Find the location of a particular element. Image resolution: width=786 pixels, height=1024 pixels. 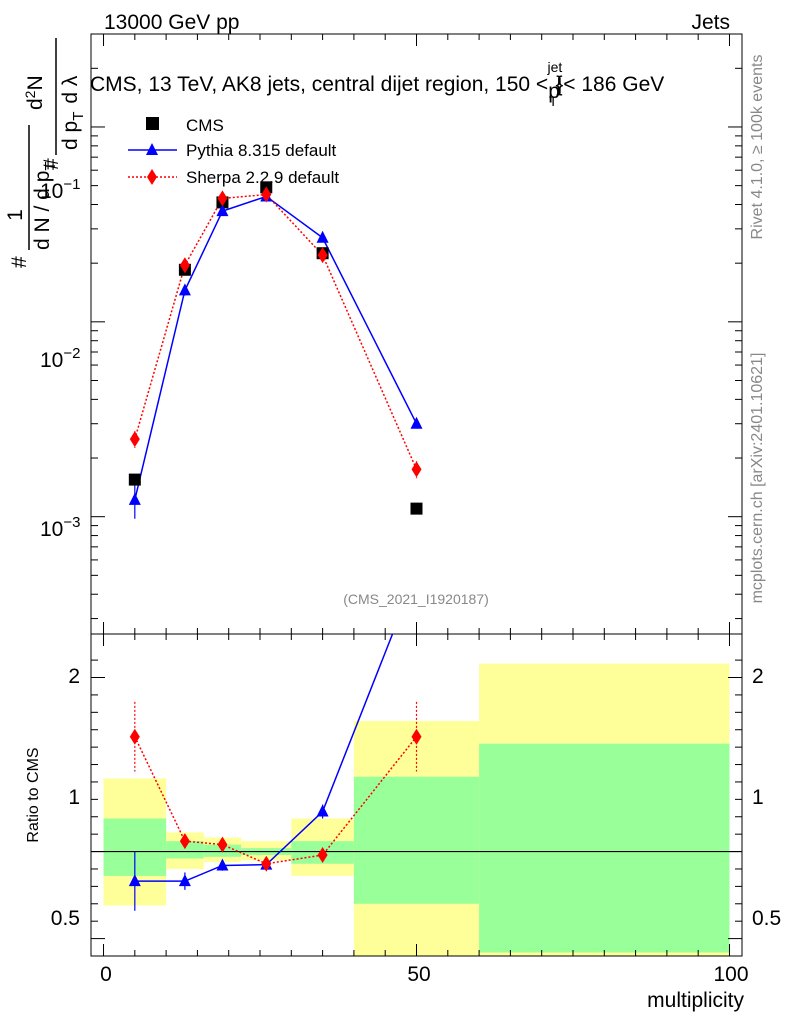

y-label-part-num: d2N is located at coordinates (34, 92).